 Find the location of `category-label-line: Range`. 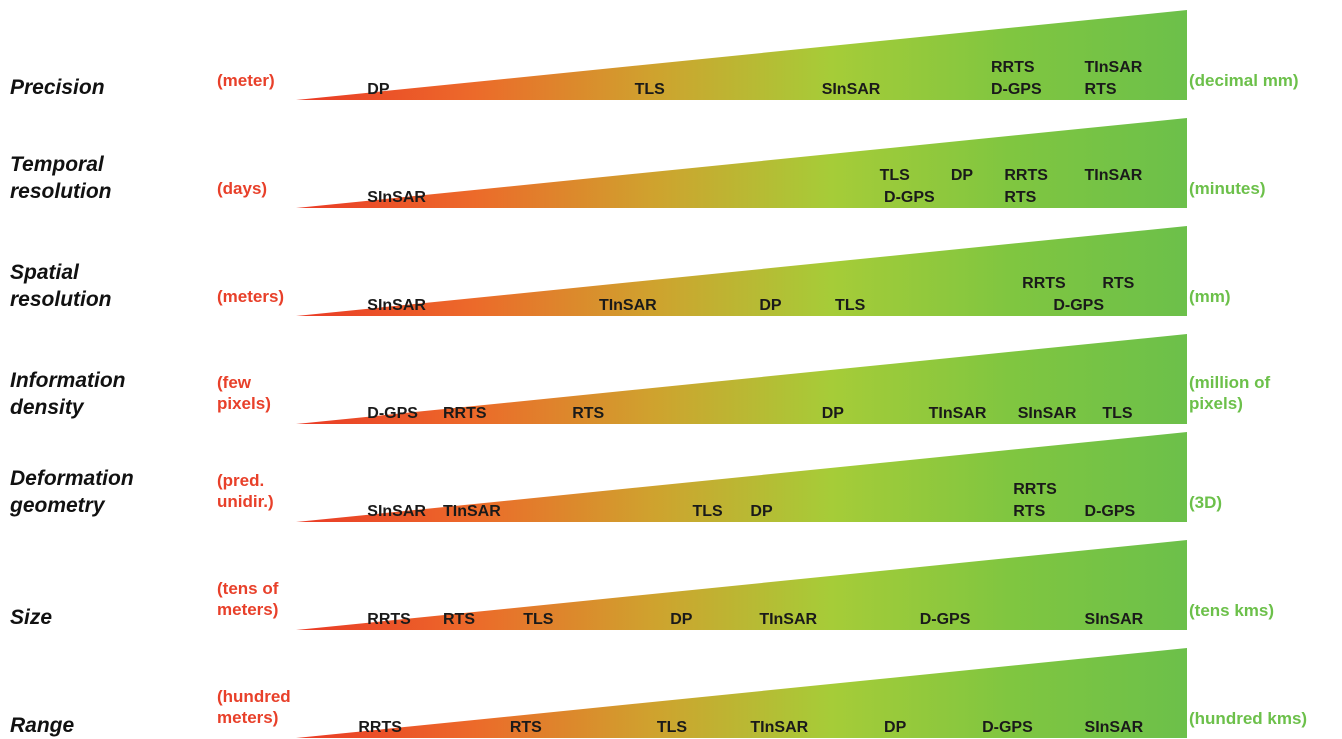

category-label-line: Range is located at coordinates (42, 725).